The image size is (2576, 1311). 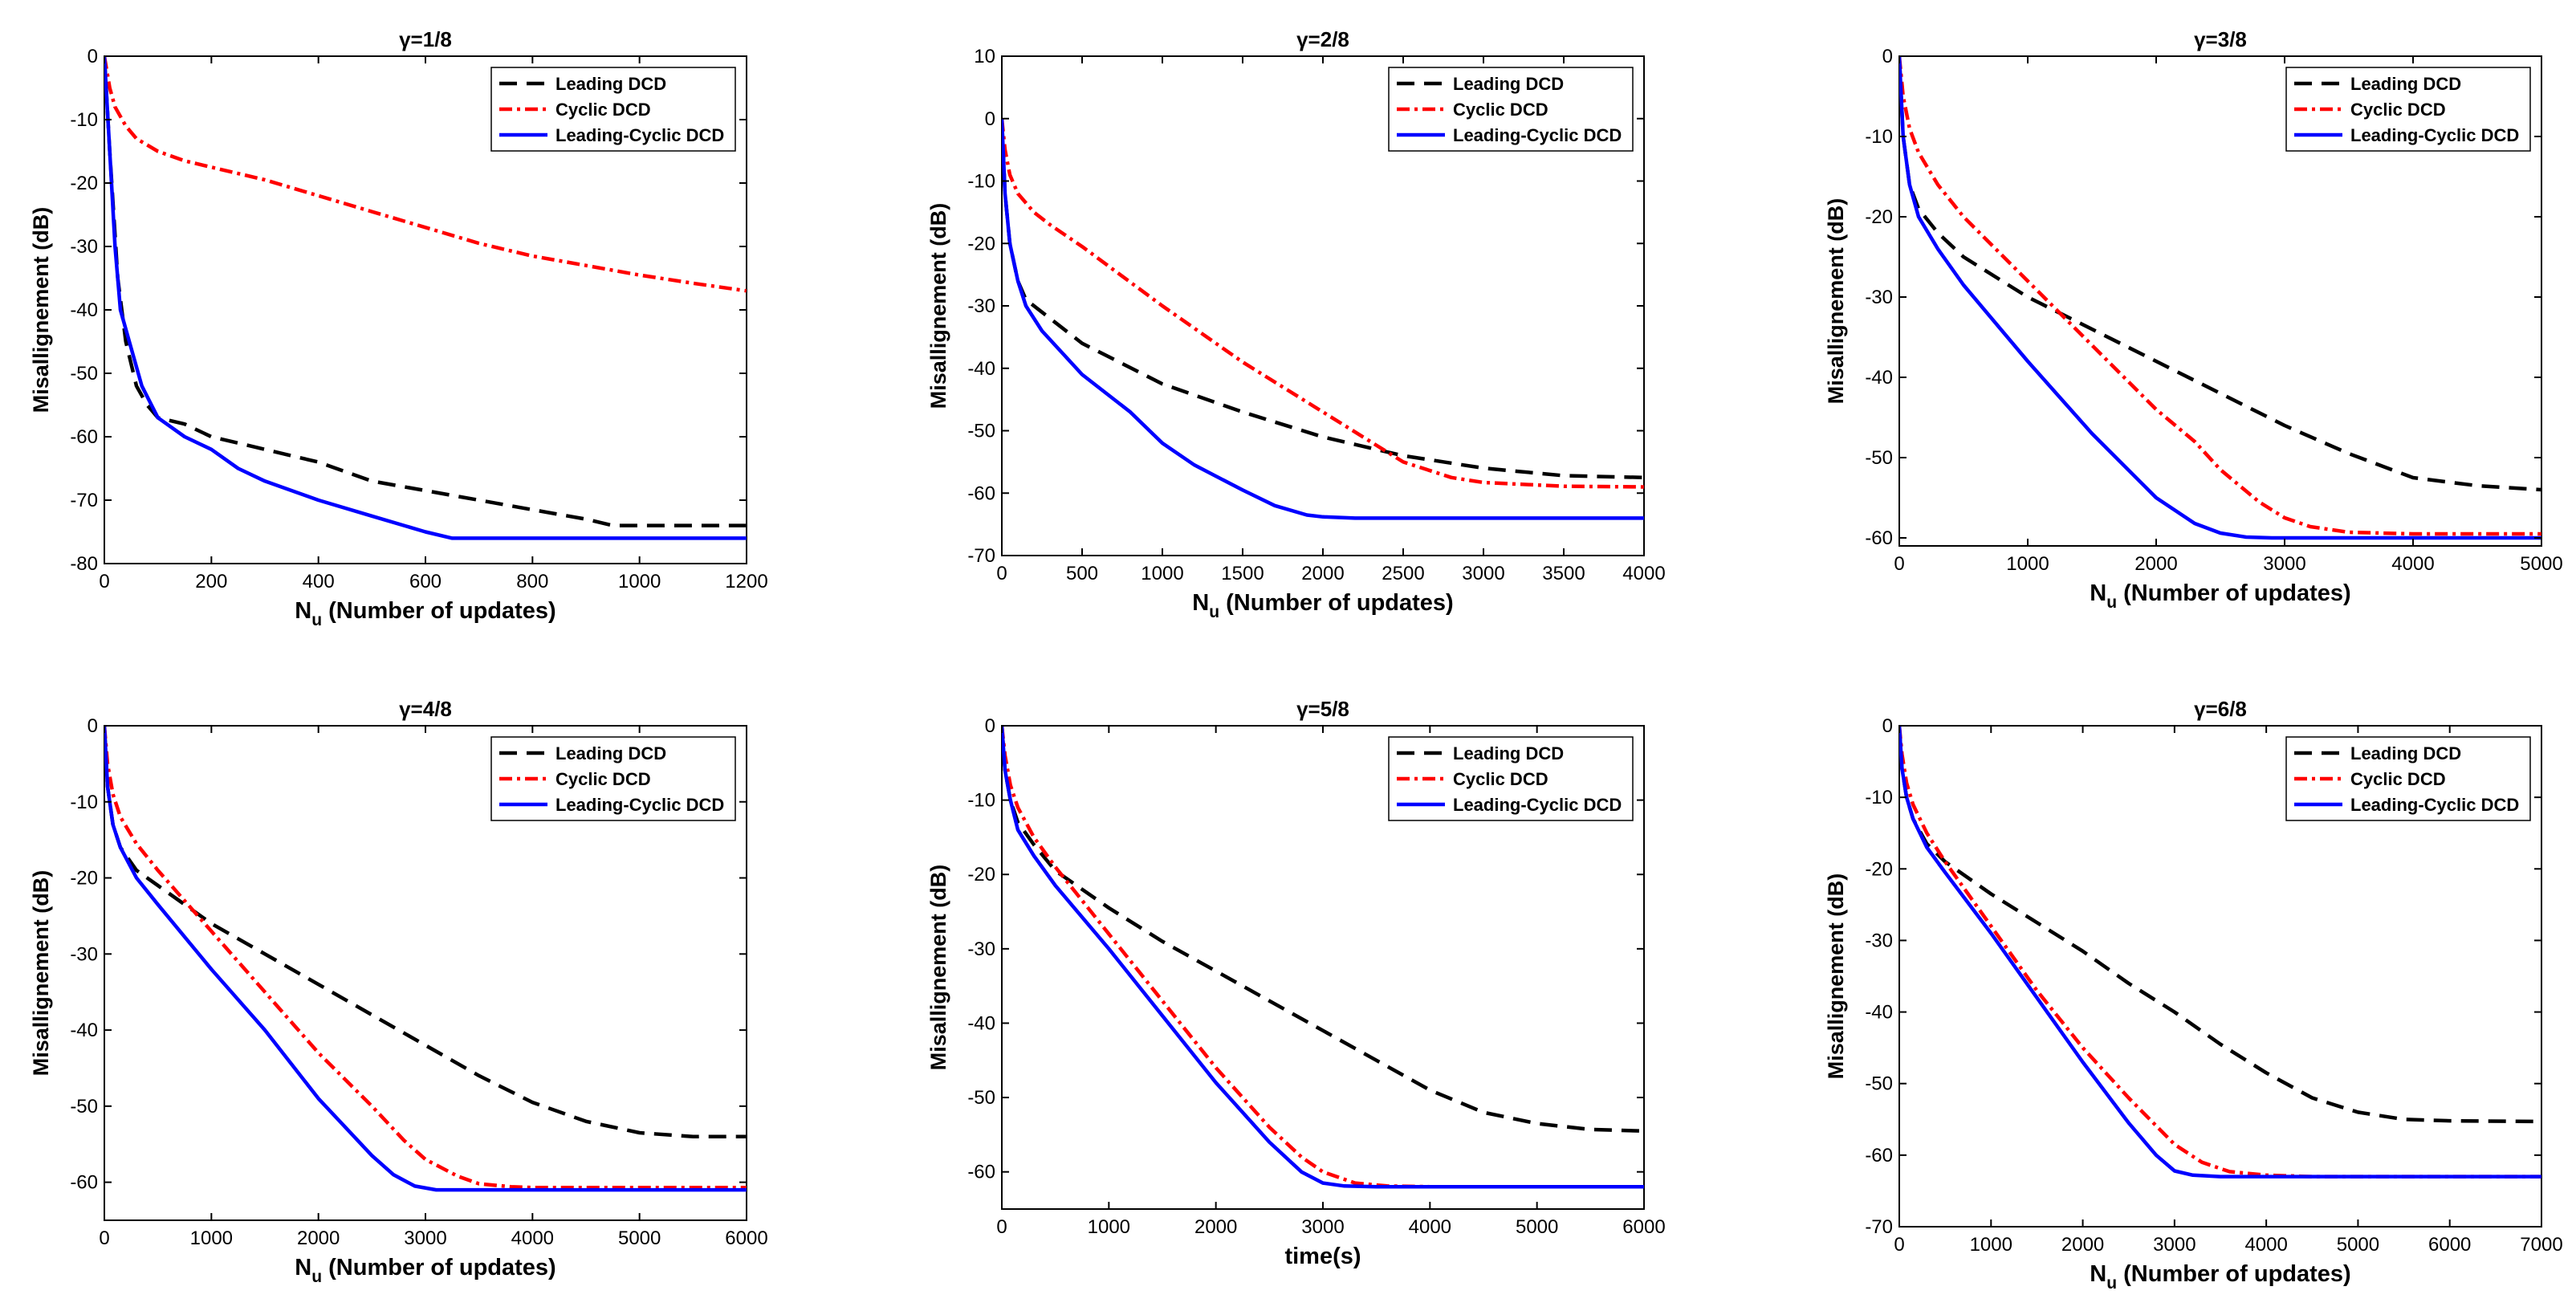 What do you see at coordinates (1563, 574) in the screenshot?
I see `x-tick-label: 3500` at bounding box center [1563, 574].